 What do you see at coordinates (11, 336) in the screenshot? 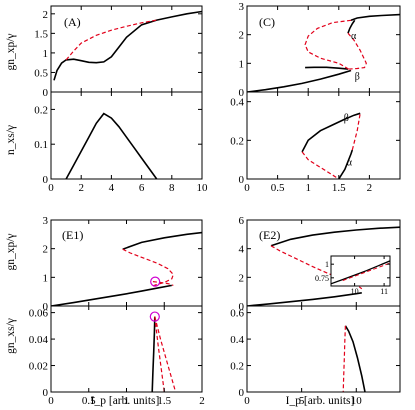
I see `y-axis-label-e1-bottom: gn_xs/γ` at bounding box center [11, 336].